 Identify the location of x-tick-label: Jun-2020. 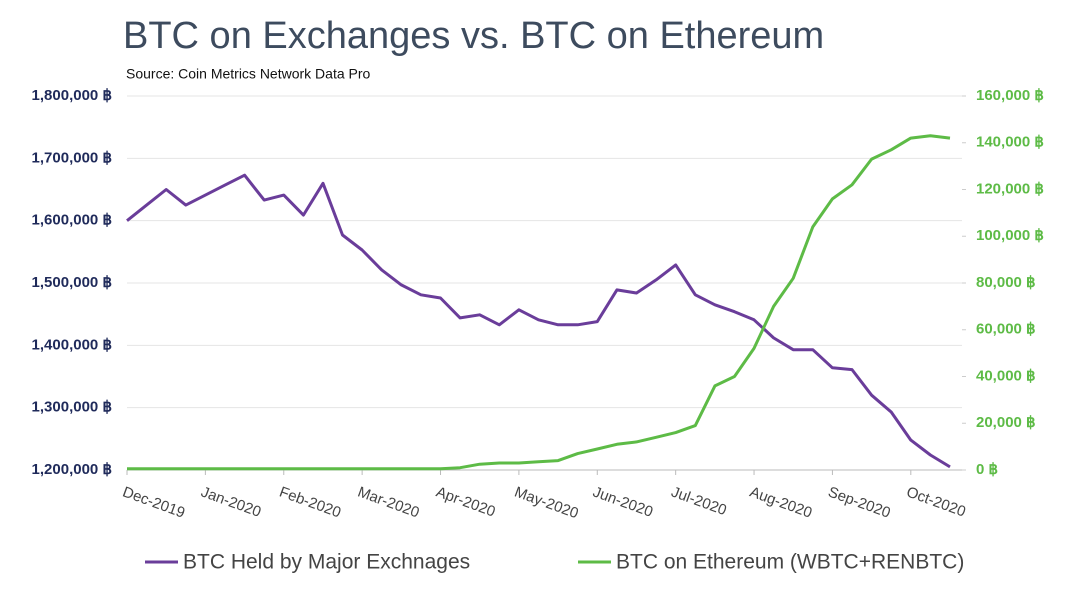
(623, 502).